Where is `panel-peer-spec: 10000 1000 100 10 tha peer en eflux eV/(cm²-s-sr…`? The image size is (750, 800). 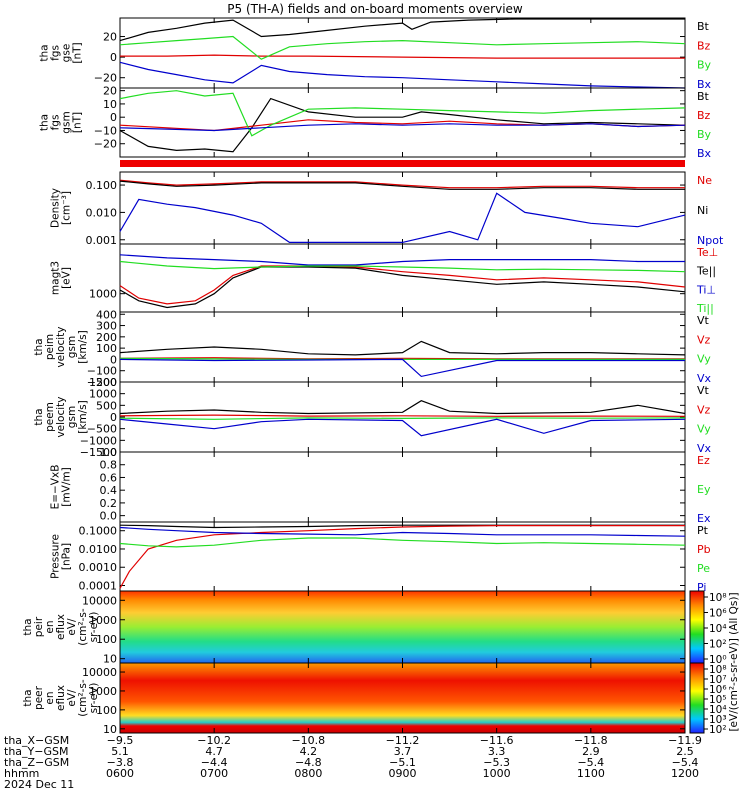 panel-peer-spec: 10000 1000 100 10 tha peer en eflux eV/(cm²-s-sr… is located at coordinates (354, 699).